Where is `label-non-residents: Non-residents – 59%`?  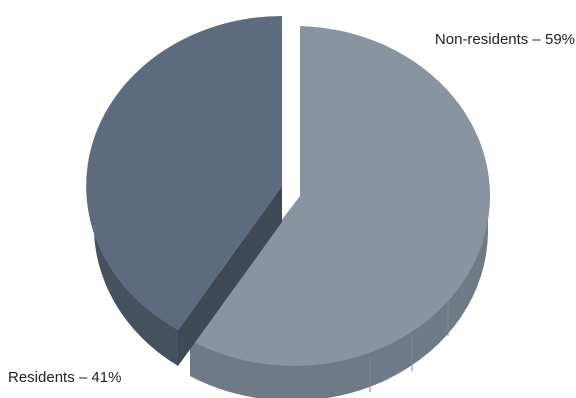 label-non-residents: Non-residents – 59% is located at coordinates (505, 39).